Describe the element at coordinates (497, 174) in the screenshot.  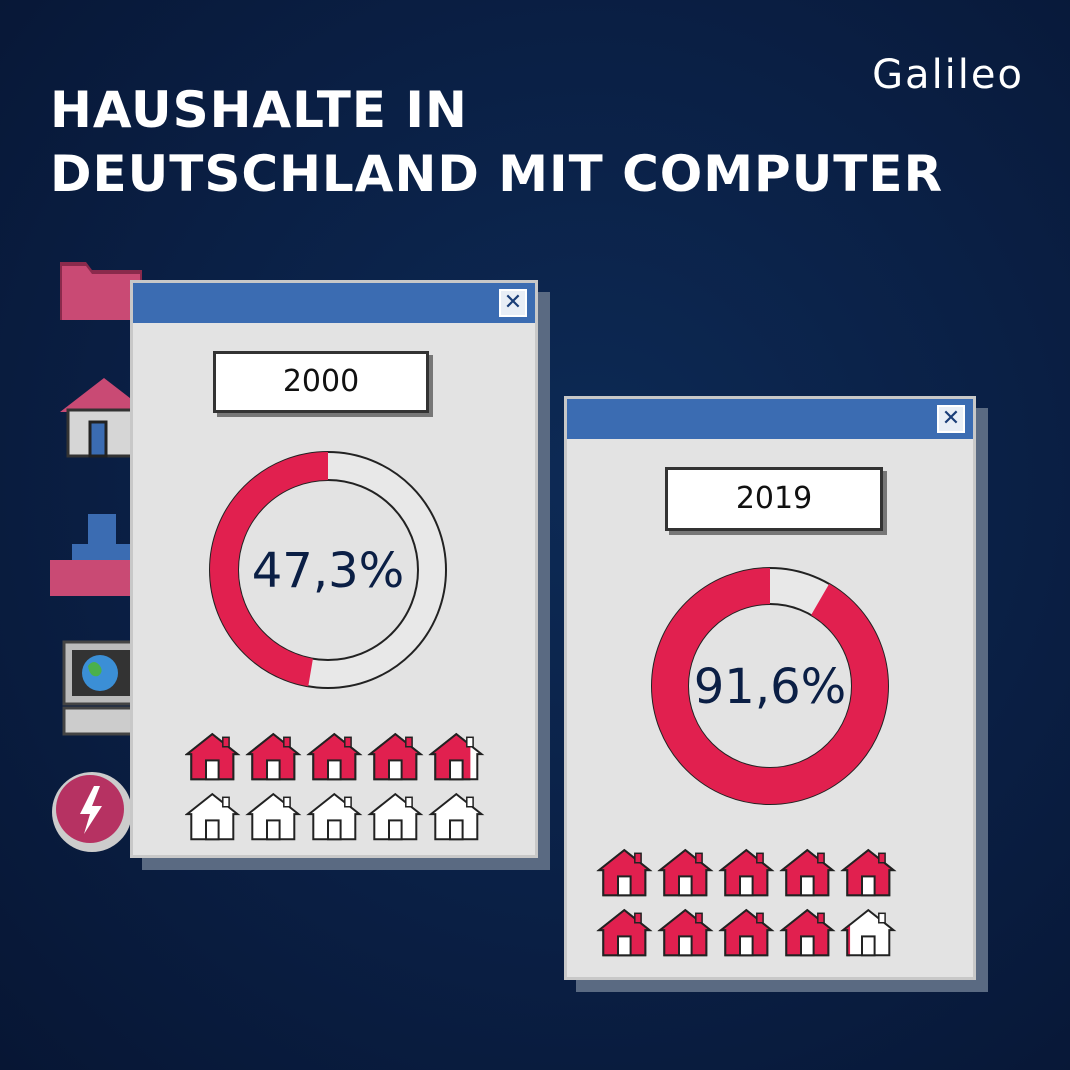
I see `title-line-2: DEUTSCHLAND MIT COMPUTER` at that location.